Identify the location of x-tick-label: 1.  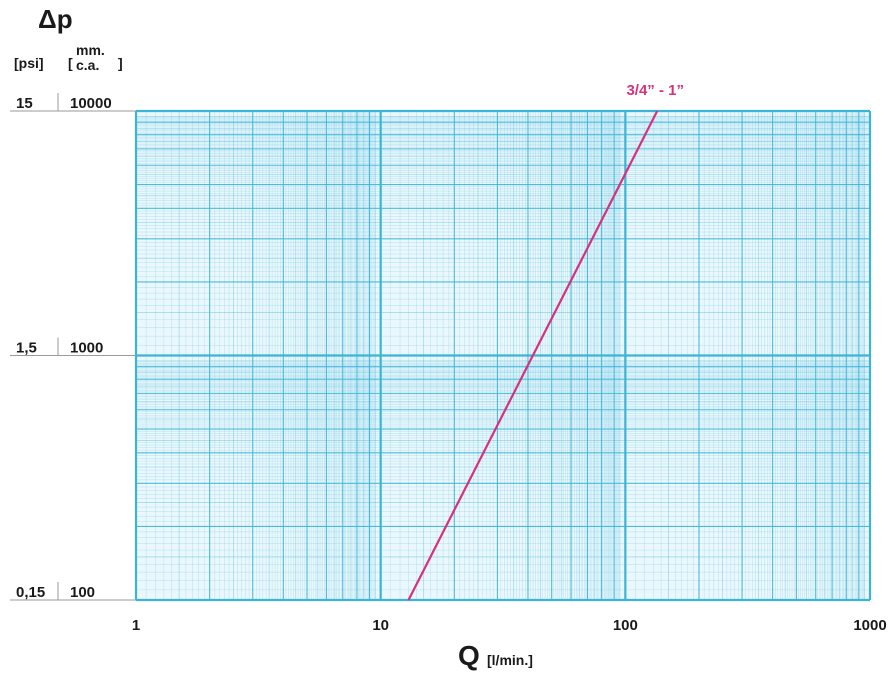
(136, 625).